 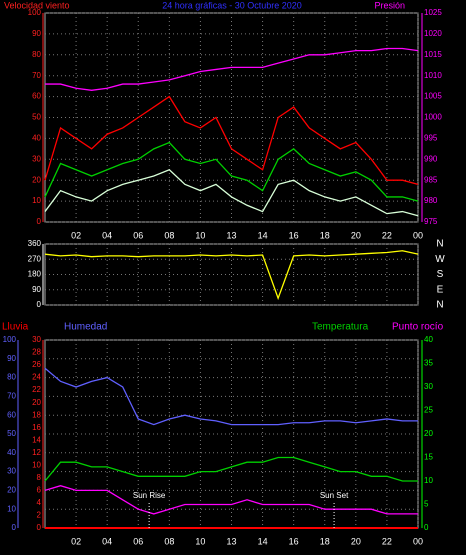 What do you see at coordinates (431, 179) in the screenshot?
I see `y2-tick-label: 985` at bounding box center [431, 179].